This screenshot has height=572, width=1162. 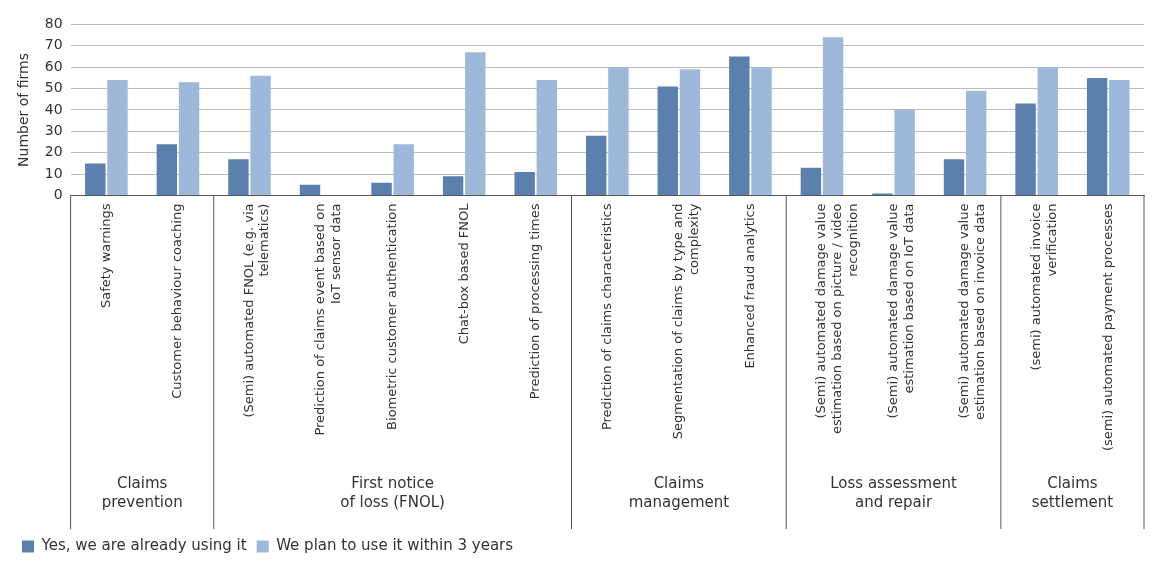 I want to click on text: First notice of loss (FNOL), so click(x=392, y=493).